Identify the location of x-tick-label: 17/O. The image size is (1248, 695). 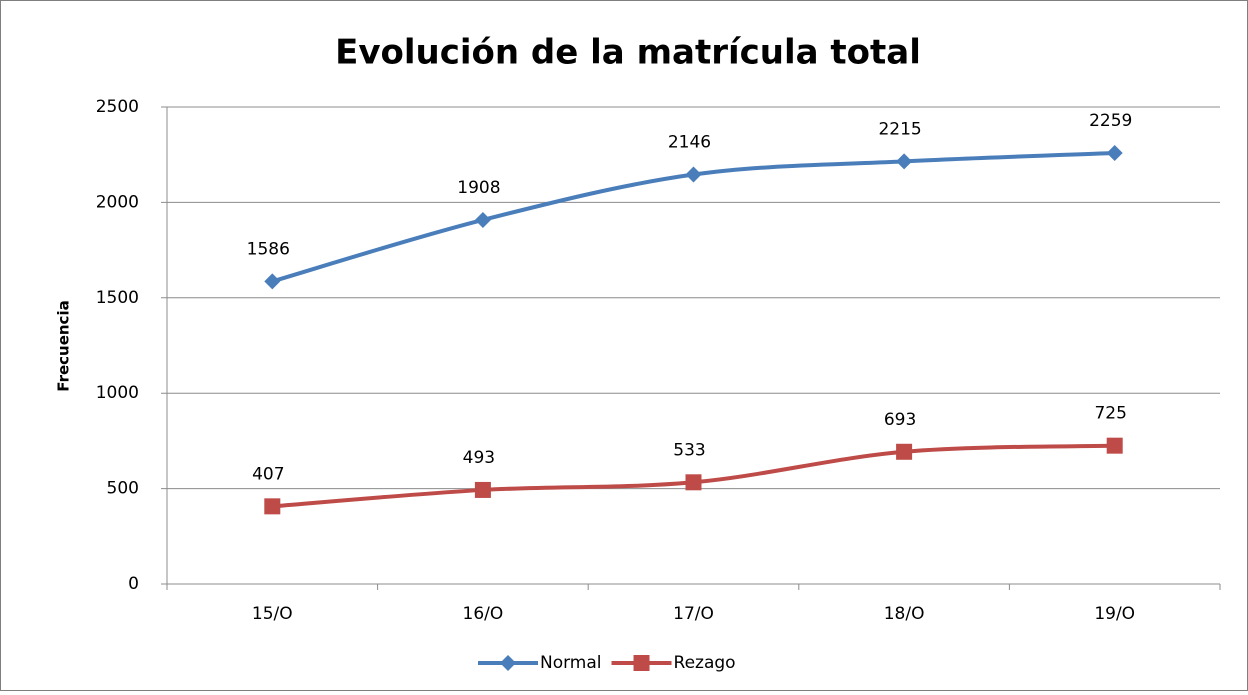
(693, 614).